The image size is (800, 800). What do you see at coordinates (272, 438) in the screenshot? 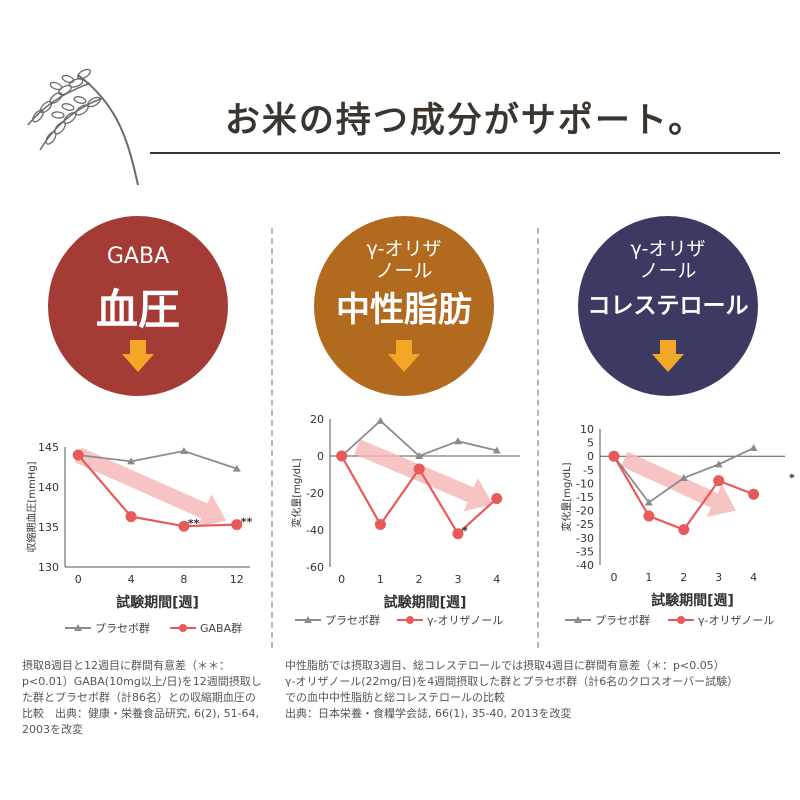
I see `panel-divider` at bounding box center [272, 438].